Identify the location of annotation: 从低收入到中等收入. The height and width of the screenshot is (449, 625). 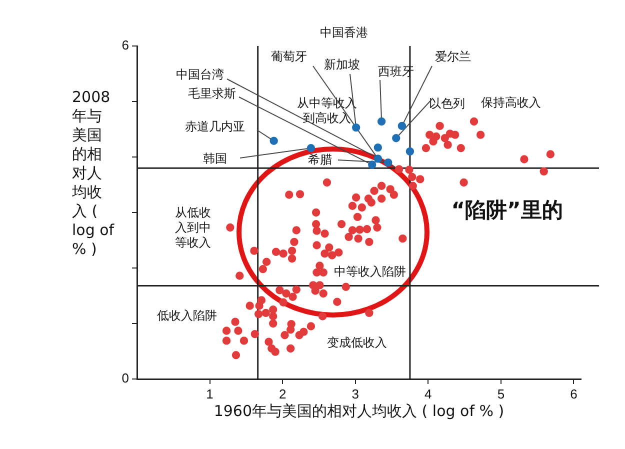
(193, 228).